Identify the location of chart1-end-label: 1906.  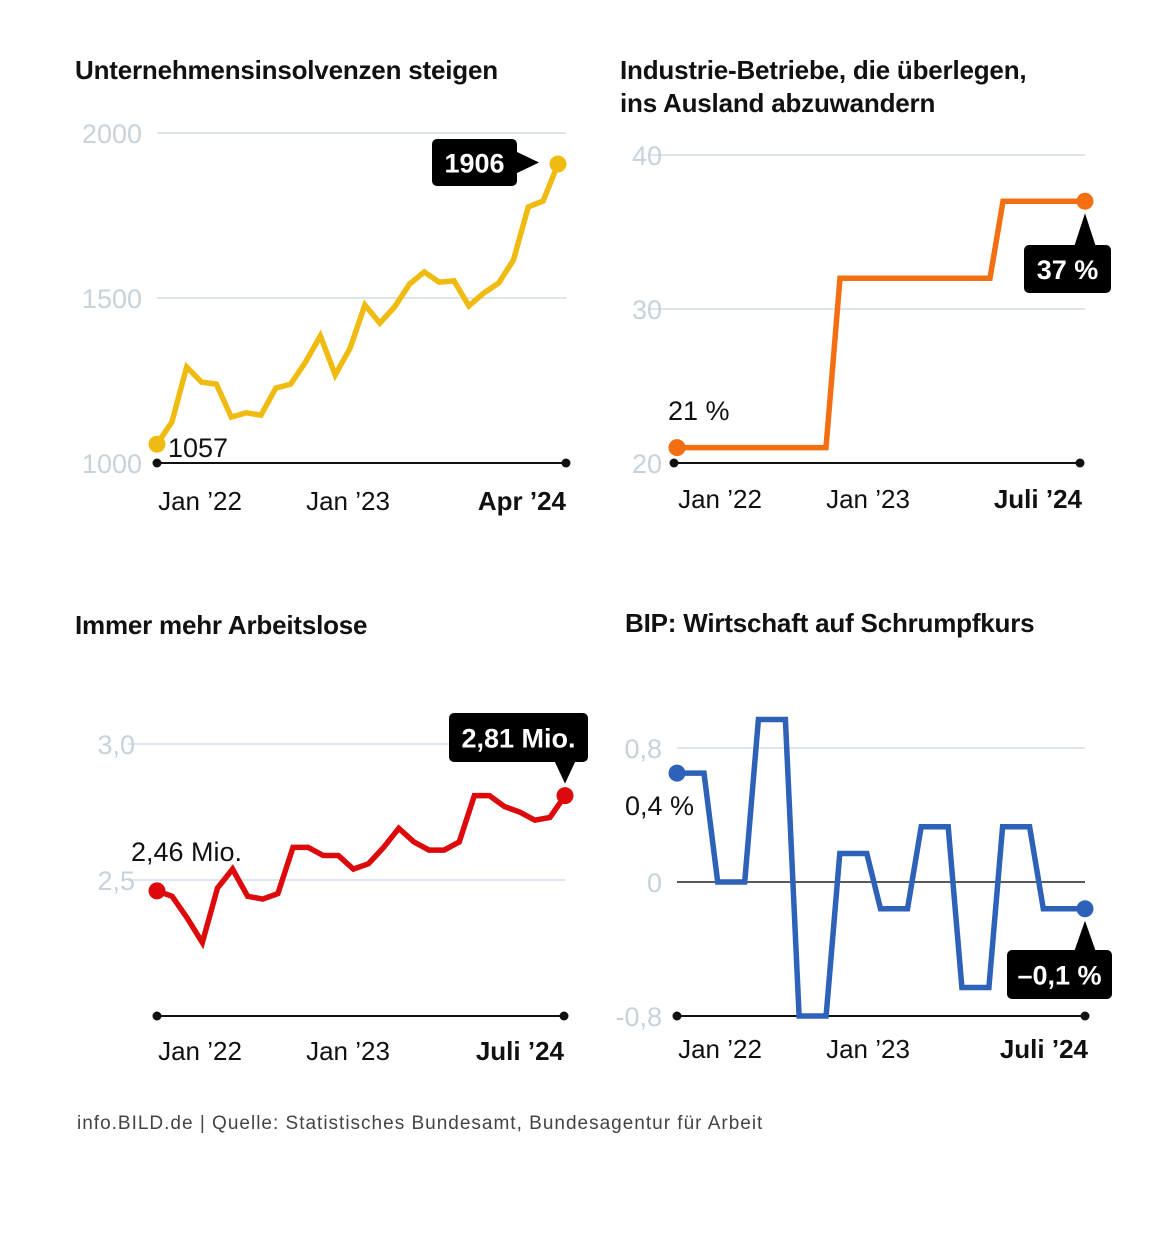
(474, 164).